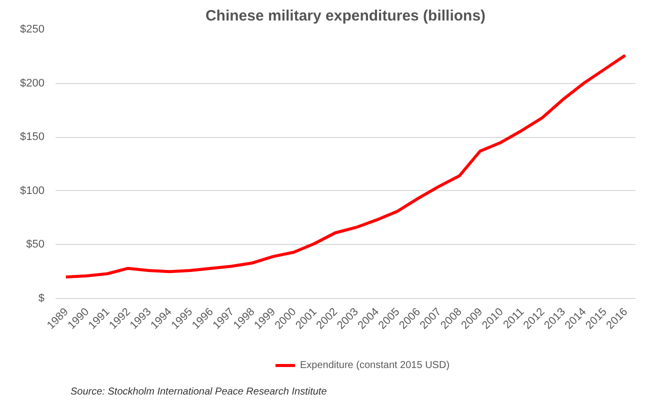 This screenshot has height=408, width=660. Describe the element at coordinates (35, 244) in the screenshot. I see `y-tick-label: $50` at that location.